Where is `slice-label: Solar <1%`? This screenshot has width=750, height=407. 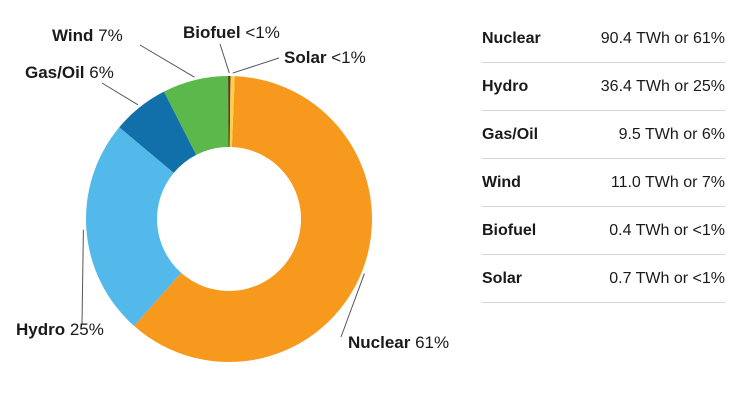 slice-label: Solar <1% is located at coordinates (325, 57).